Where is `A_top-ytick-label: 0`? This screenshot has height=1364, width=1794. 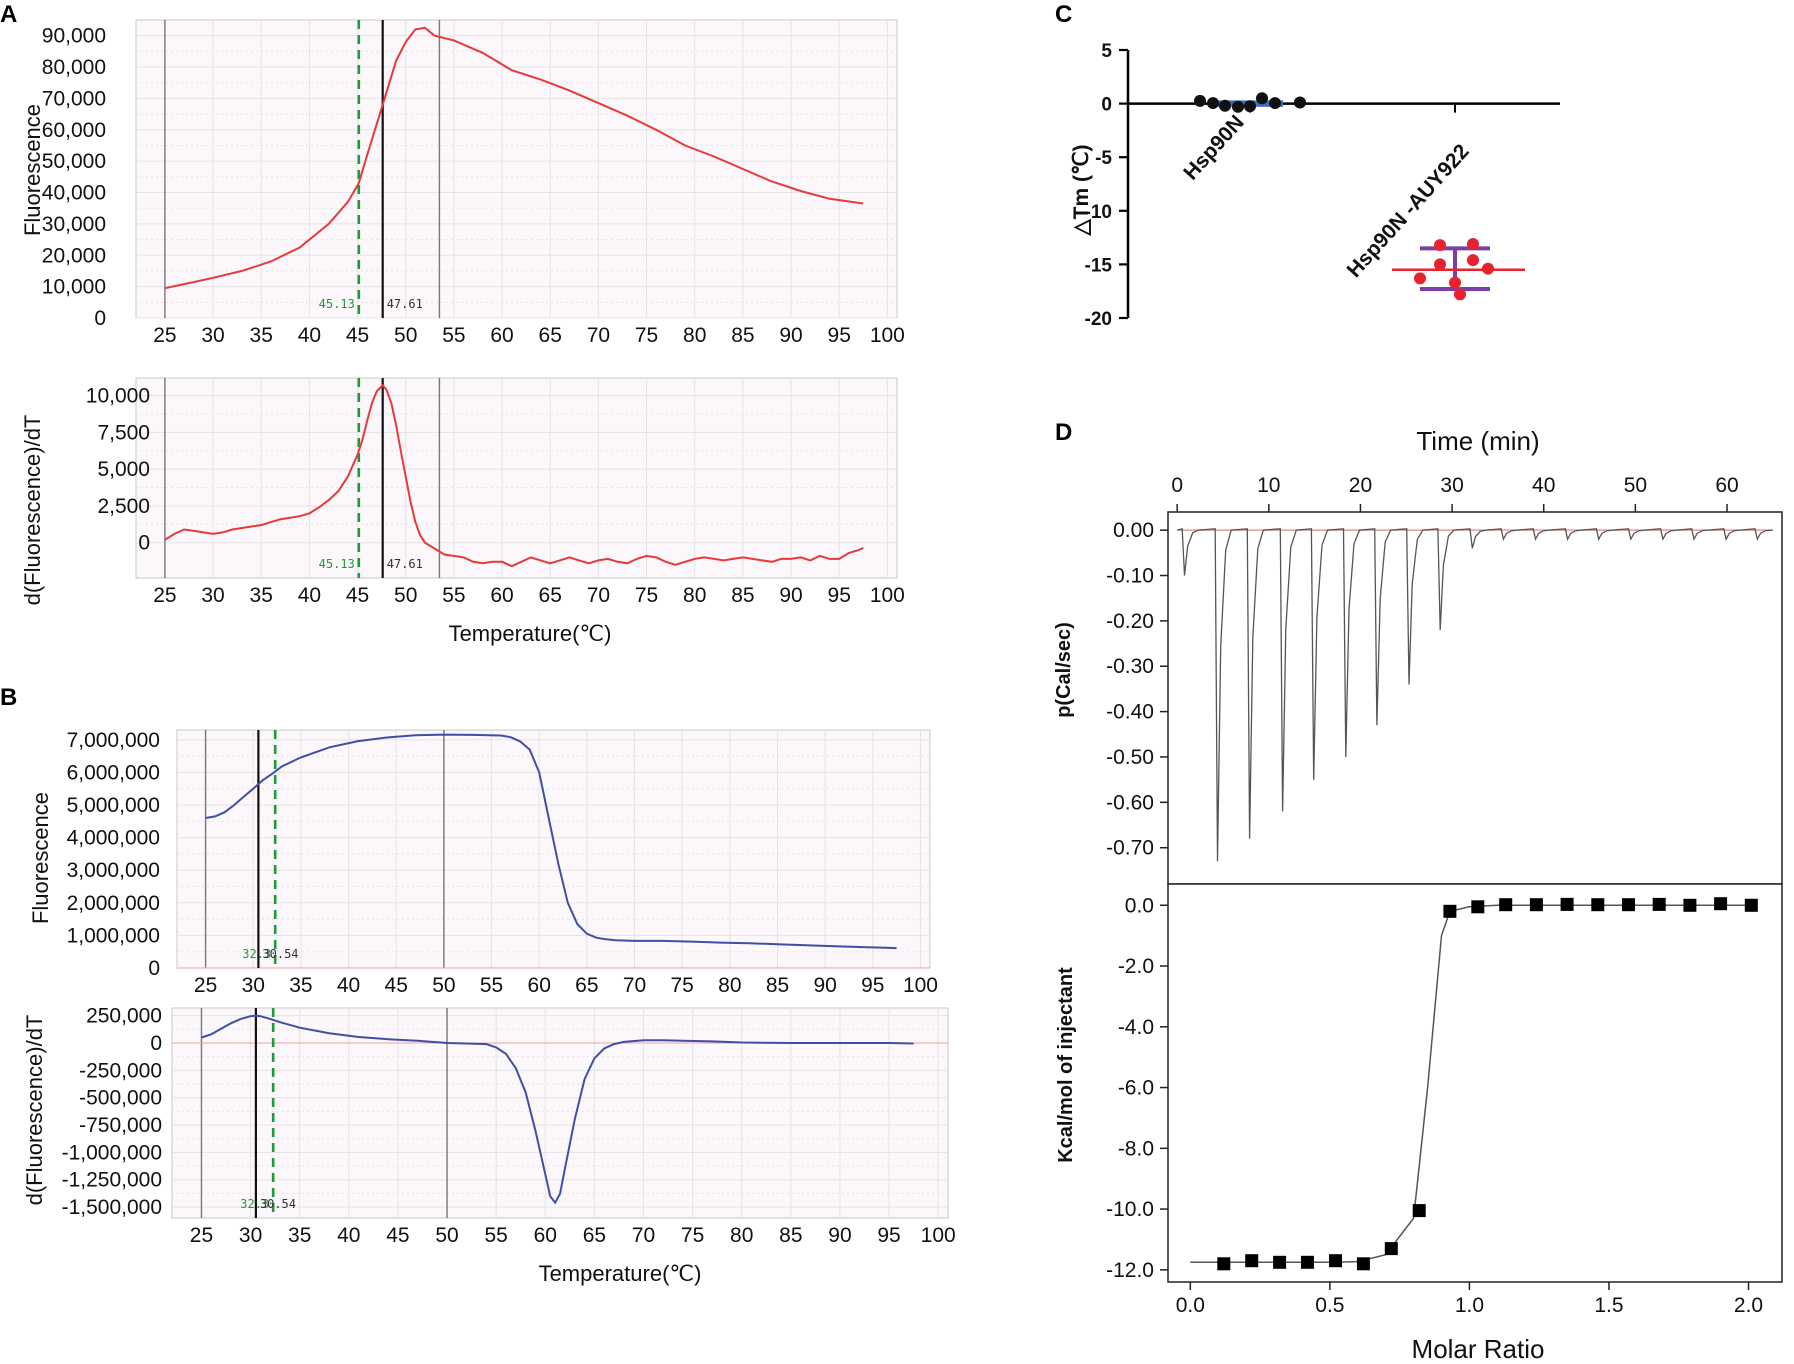 A_top-ytick-label: 0 is located at coordinates (100, 318).